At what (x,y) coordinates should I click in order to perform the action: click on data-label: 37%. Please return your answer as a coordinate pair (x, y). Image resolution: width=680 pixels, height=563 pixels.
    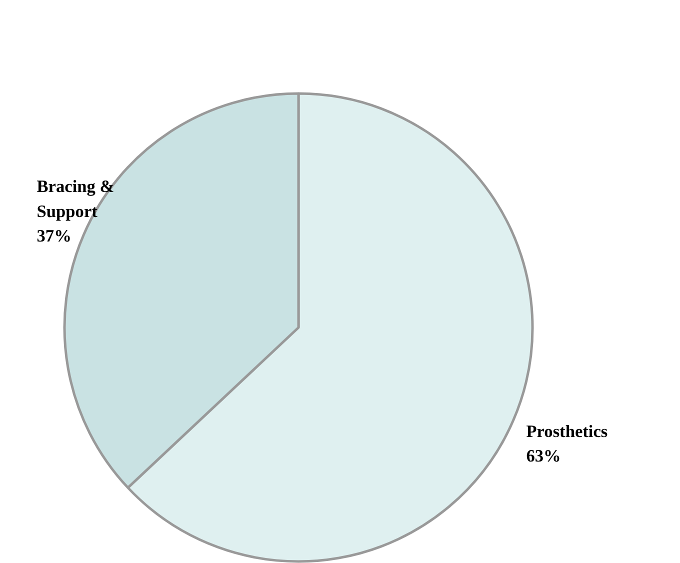
    Looking at the image, I should click on (54, 236).